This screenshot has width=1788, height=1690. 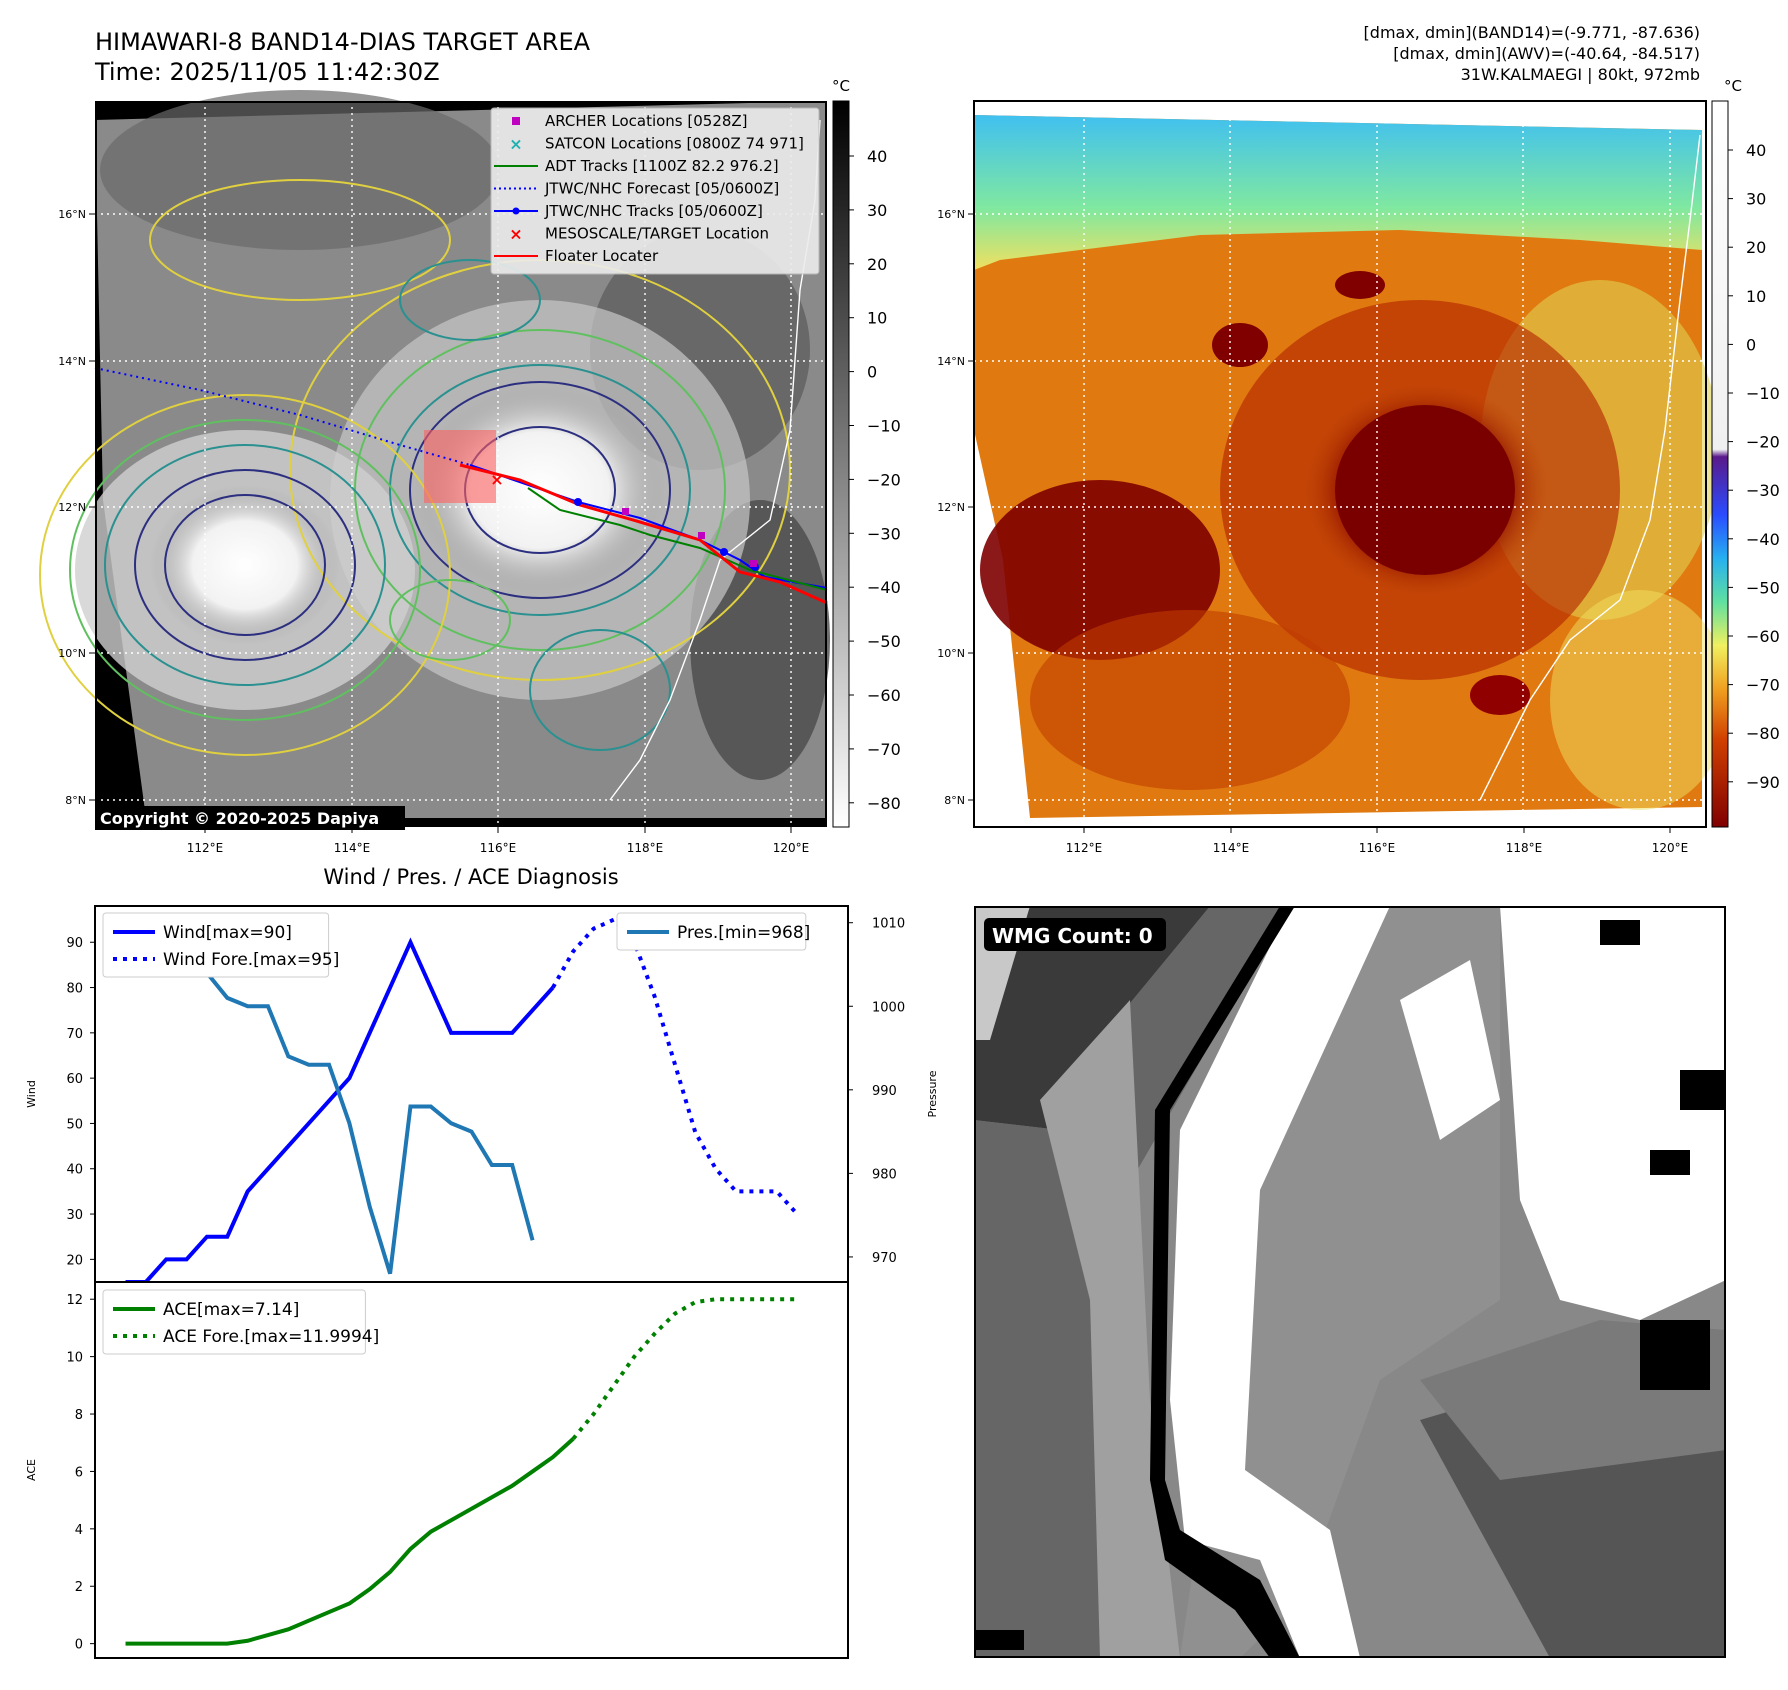 What do you see at coordinates (884, 533) in the screenshot?
I see `colorbar-tick-label: −30` at bounding box center [884, 533].